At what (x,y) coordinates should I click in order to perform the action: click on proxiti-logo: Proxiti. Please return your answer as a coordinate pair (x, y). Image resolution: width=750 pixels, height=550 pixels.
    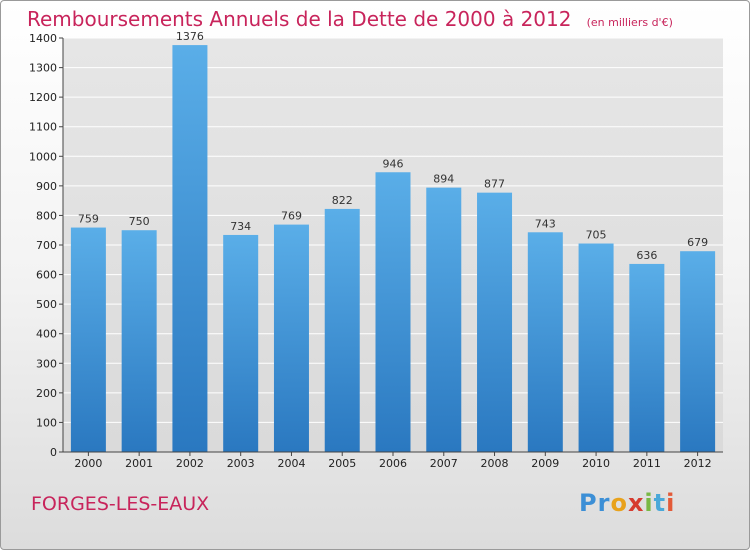
    Looking at the image, I should click on (627, 503).